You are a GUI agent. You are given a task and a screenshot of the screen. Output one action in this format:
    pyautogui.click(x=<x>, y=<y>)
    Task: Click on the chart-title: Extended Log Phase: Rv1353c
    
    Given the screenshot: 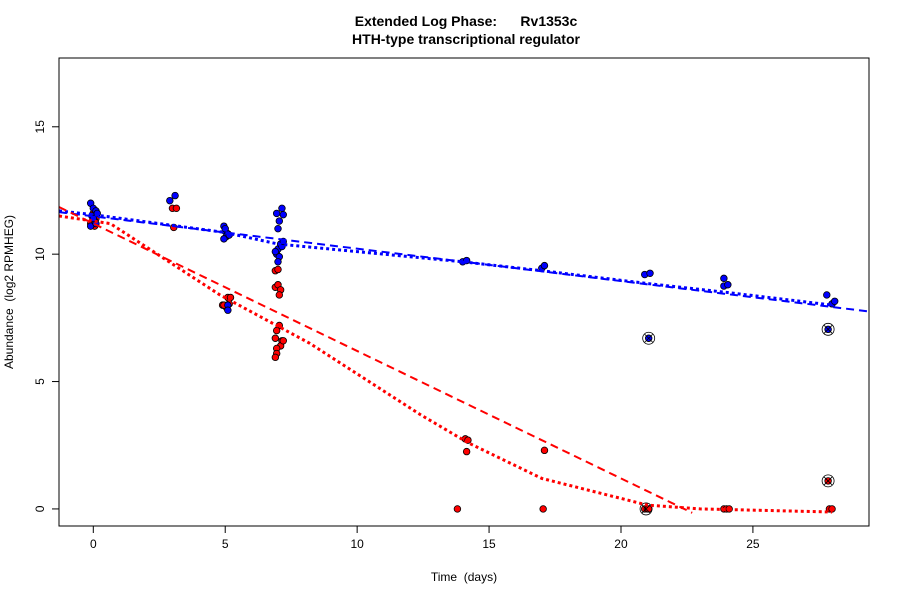 What is the action you would take?
    pyautogui.click(x=466, y=21)
    